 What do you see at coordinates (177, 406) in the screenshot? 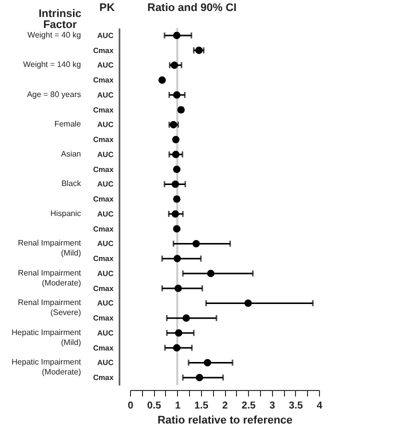
I see `x-tick-label: 1` at bounding box center [177, 406].